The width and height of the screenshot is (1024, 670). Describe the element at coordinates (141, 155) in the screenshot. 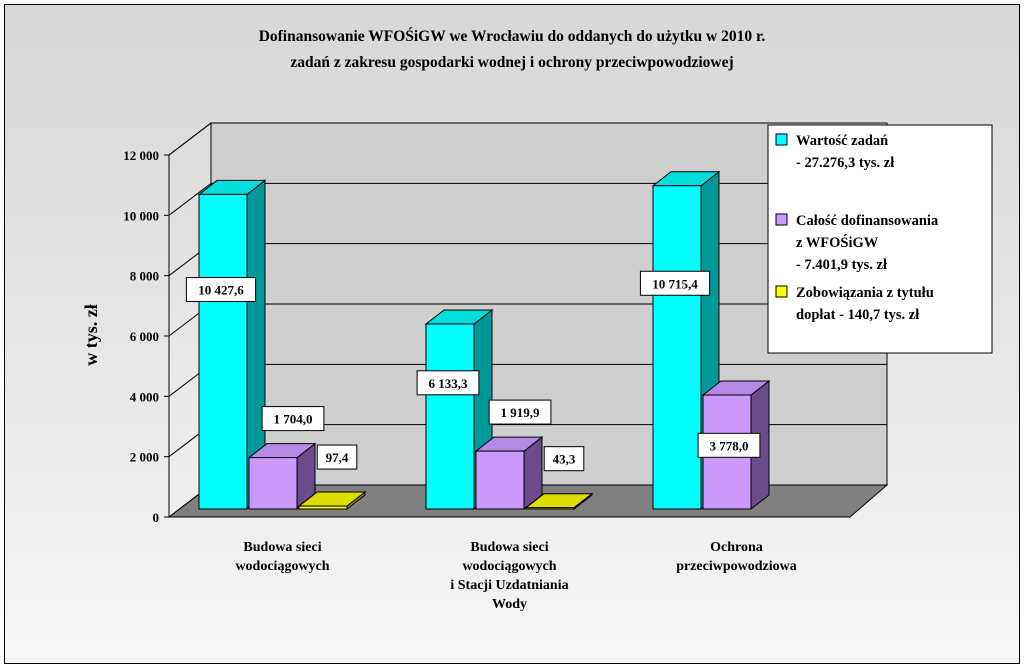

I see `y-tick-label: 12 000` at that location.